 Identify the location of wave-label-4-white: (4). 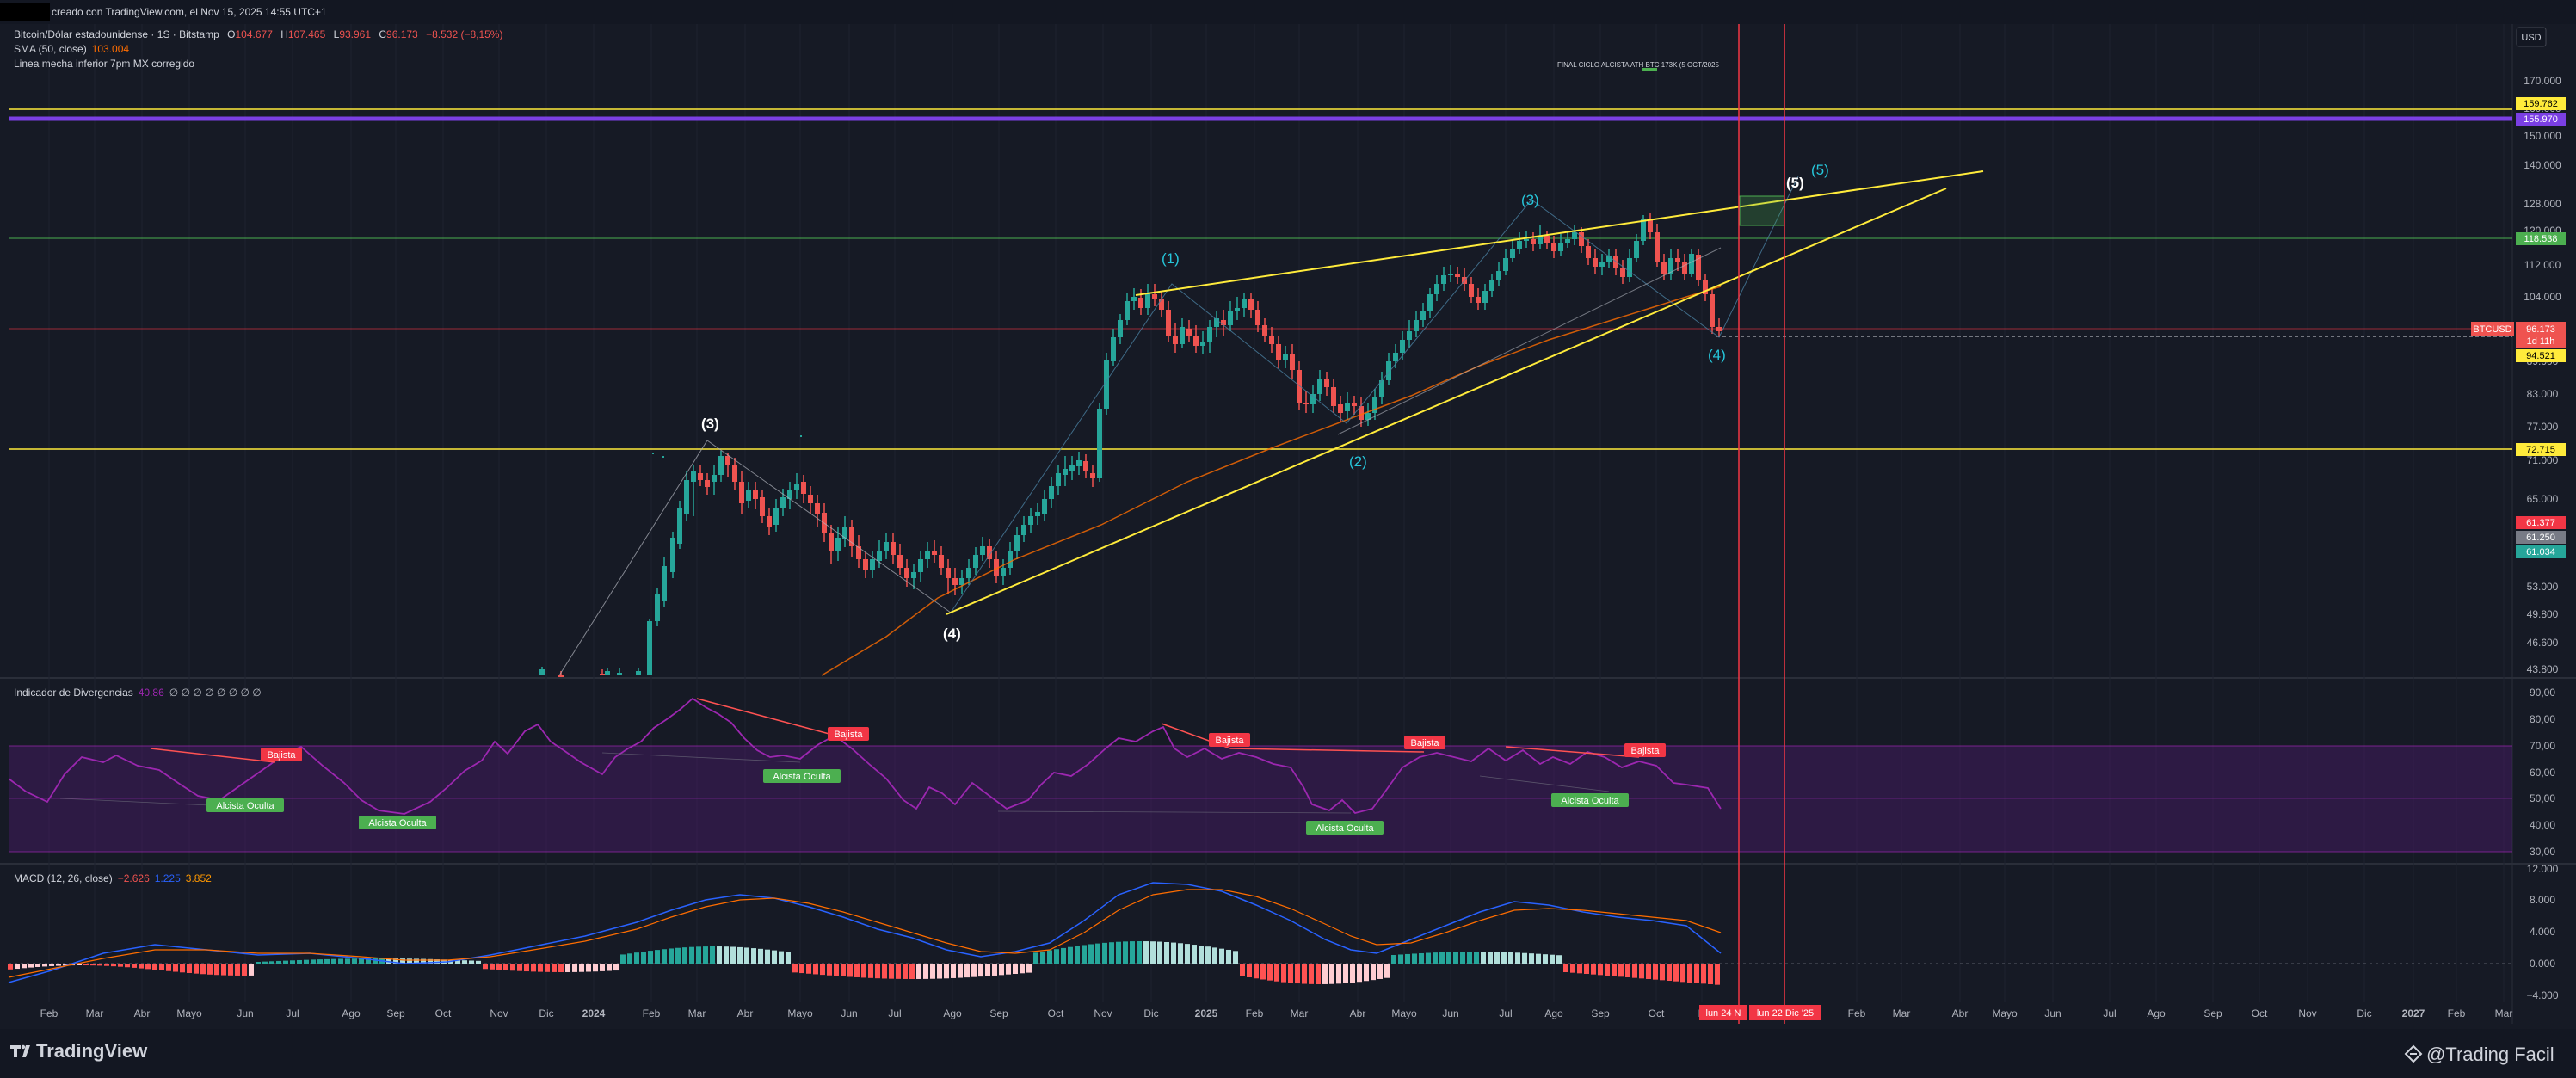
(952, 633).